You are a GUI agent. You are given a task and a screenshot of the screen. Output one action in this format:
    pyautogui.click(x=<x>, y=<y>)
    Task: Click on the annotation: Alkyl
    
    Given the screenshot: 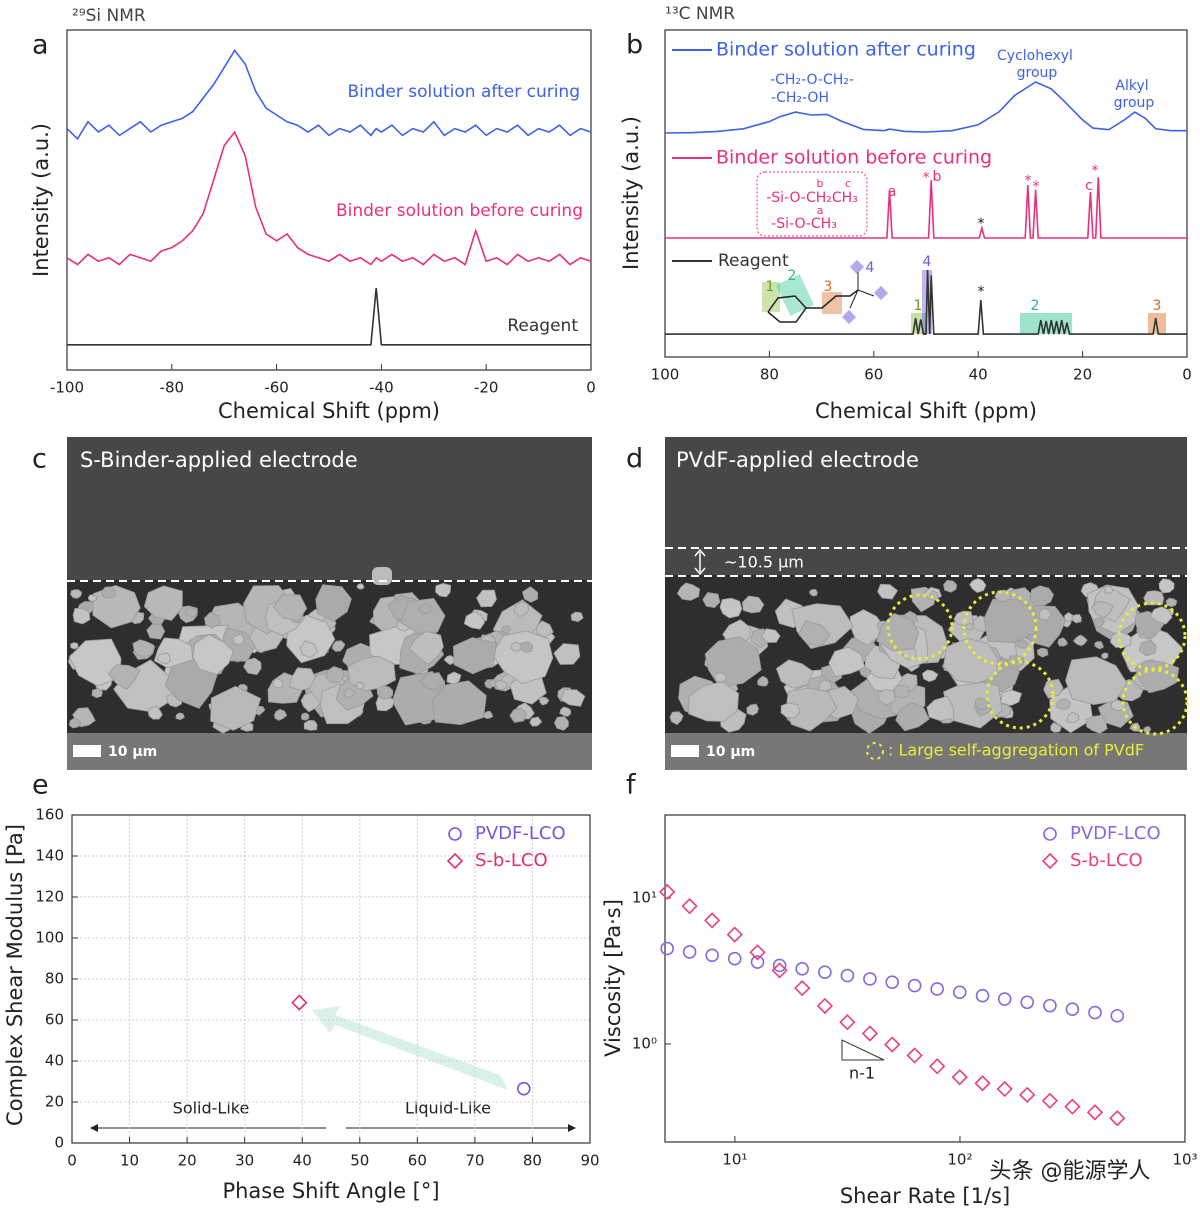 What is the action you would take?
    pyautogui.click(x=1131, y=86)
    